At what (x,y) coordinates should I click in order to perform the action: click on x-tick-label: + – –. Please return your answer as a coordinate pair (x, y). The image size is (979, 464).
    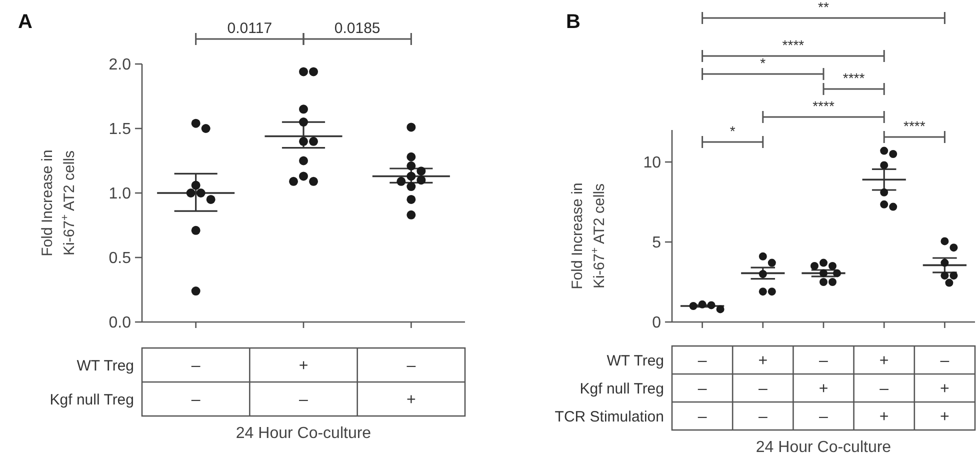
    Looking at the image, I should click on (763, 389).